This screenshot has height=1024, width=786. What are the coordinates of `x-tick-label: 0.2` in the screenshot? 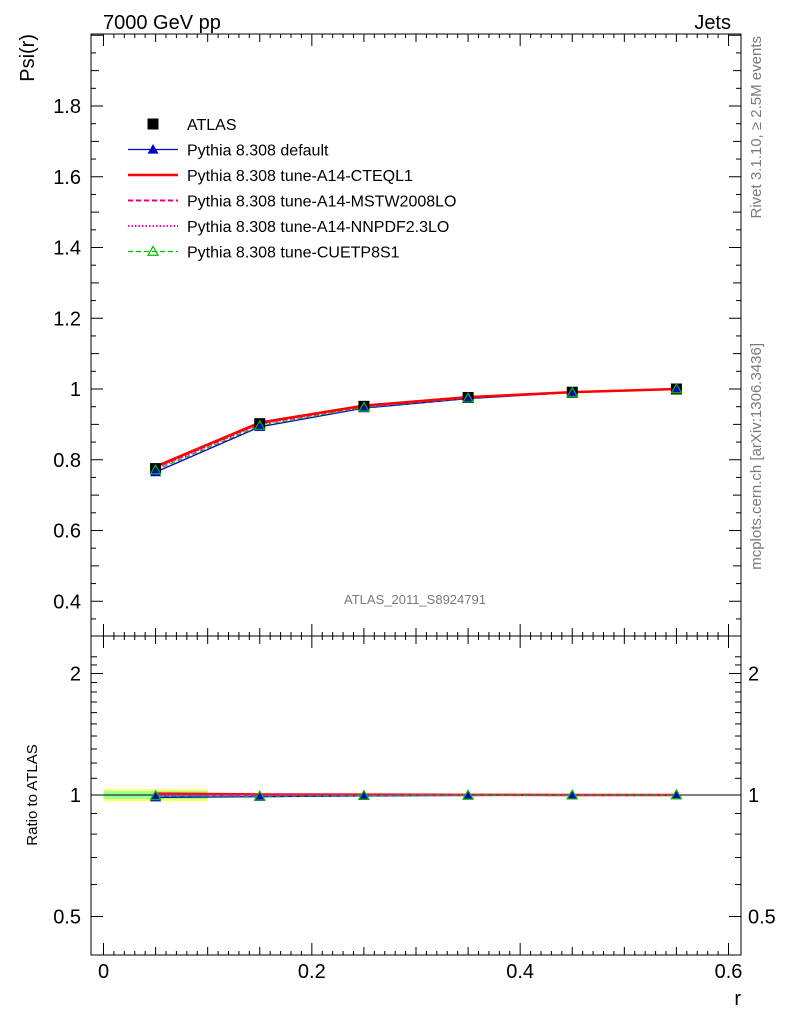 It's located at (312, 972).